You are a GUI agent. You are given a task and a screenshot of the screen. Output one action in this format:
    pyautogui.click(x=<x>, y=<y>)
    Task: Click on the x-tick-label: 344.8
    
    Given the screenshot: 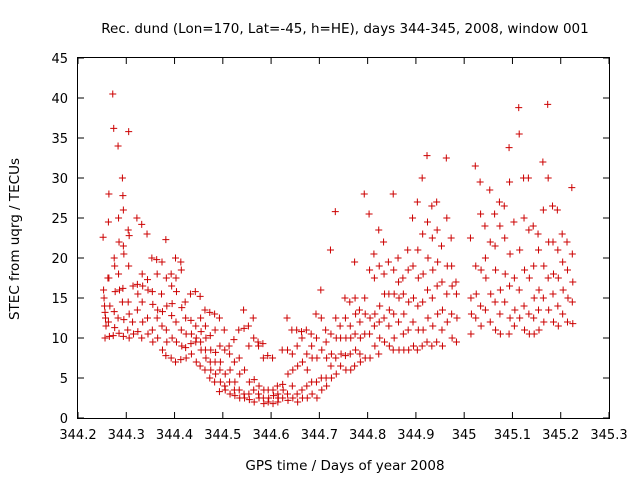 What is the action you would take?
    pyautogui.click(x=367, y=435)
    